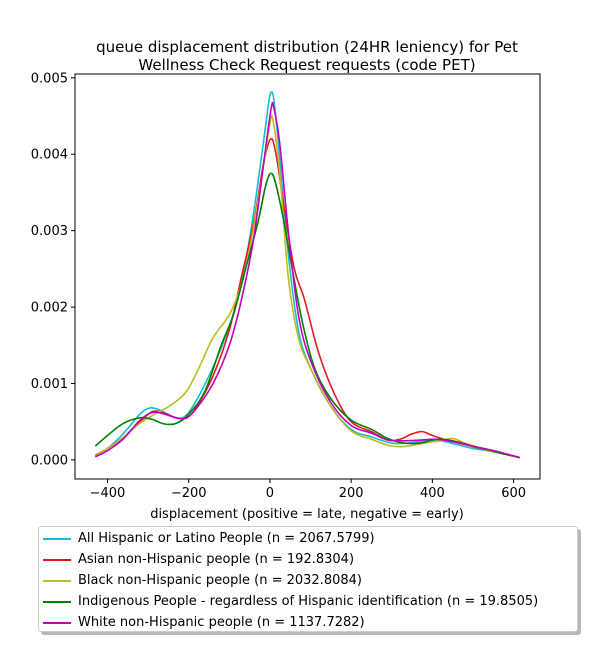 This screenshot has height=650, width=600. What do you see at coordinates (49, 308) in the screenshot?
I see `y-tick-label-2: 0.002` at bounding box center [49, 308].